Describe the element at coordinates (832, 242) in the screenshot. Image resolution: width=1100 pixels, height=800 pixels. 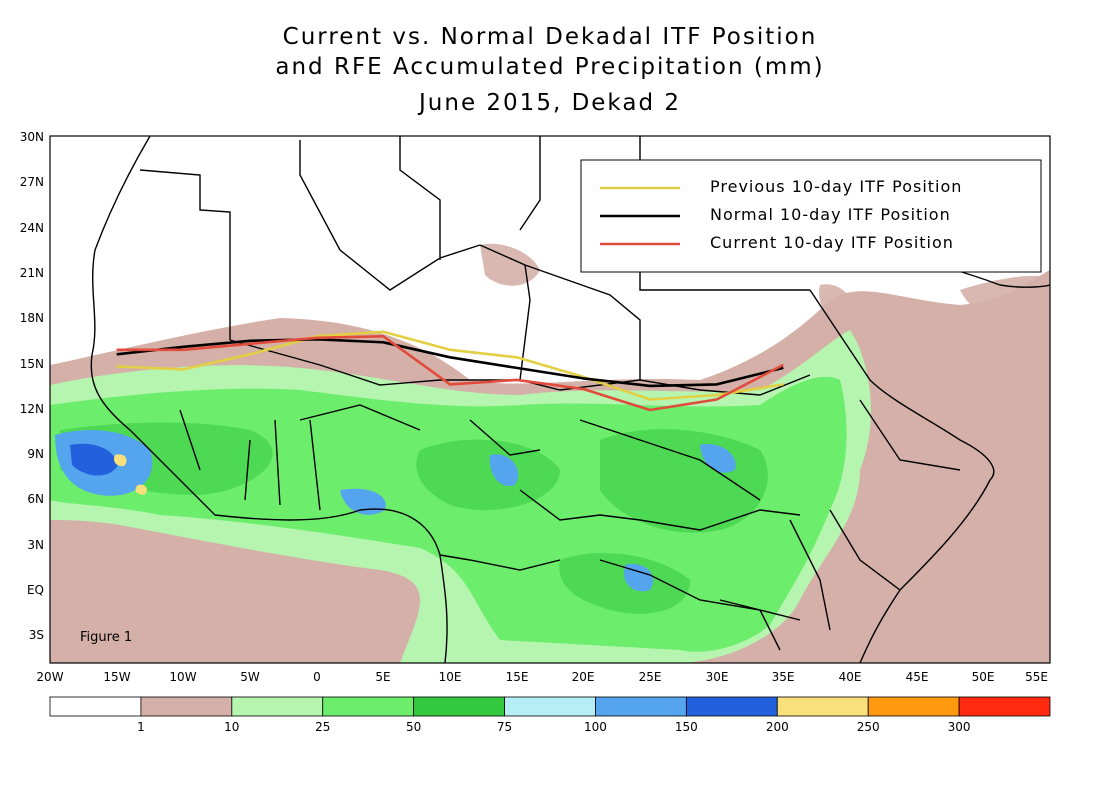
I see `legend-label-current: Current 10-day ITF Position` at that location.